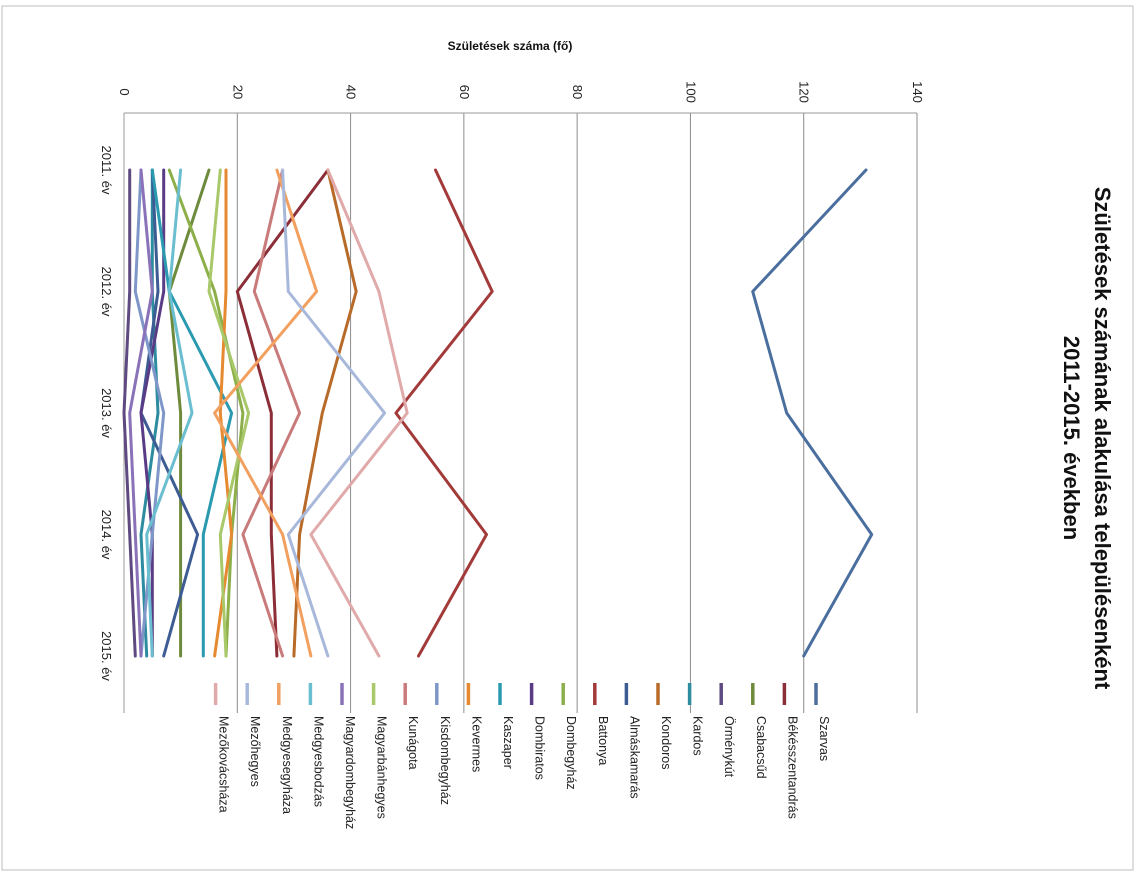 This screenshot has height=874, width=1139. Describe the element at coordinates (540, 748) in the screenshot. I see `legend-label: Dombiratos` at that location.